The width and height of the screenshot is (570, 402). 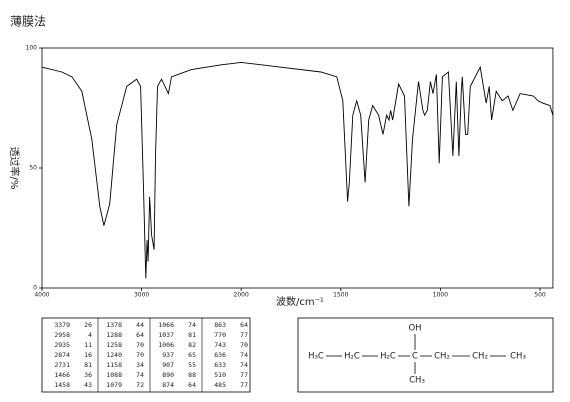 I want to click on x-tick-label: 3000, so click(x=141, y=295).